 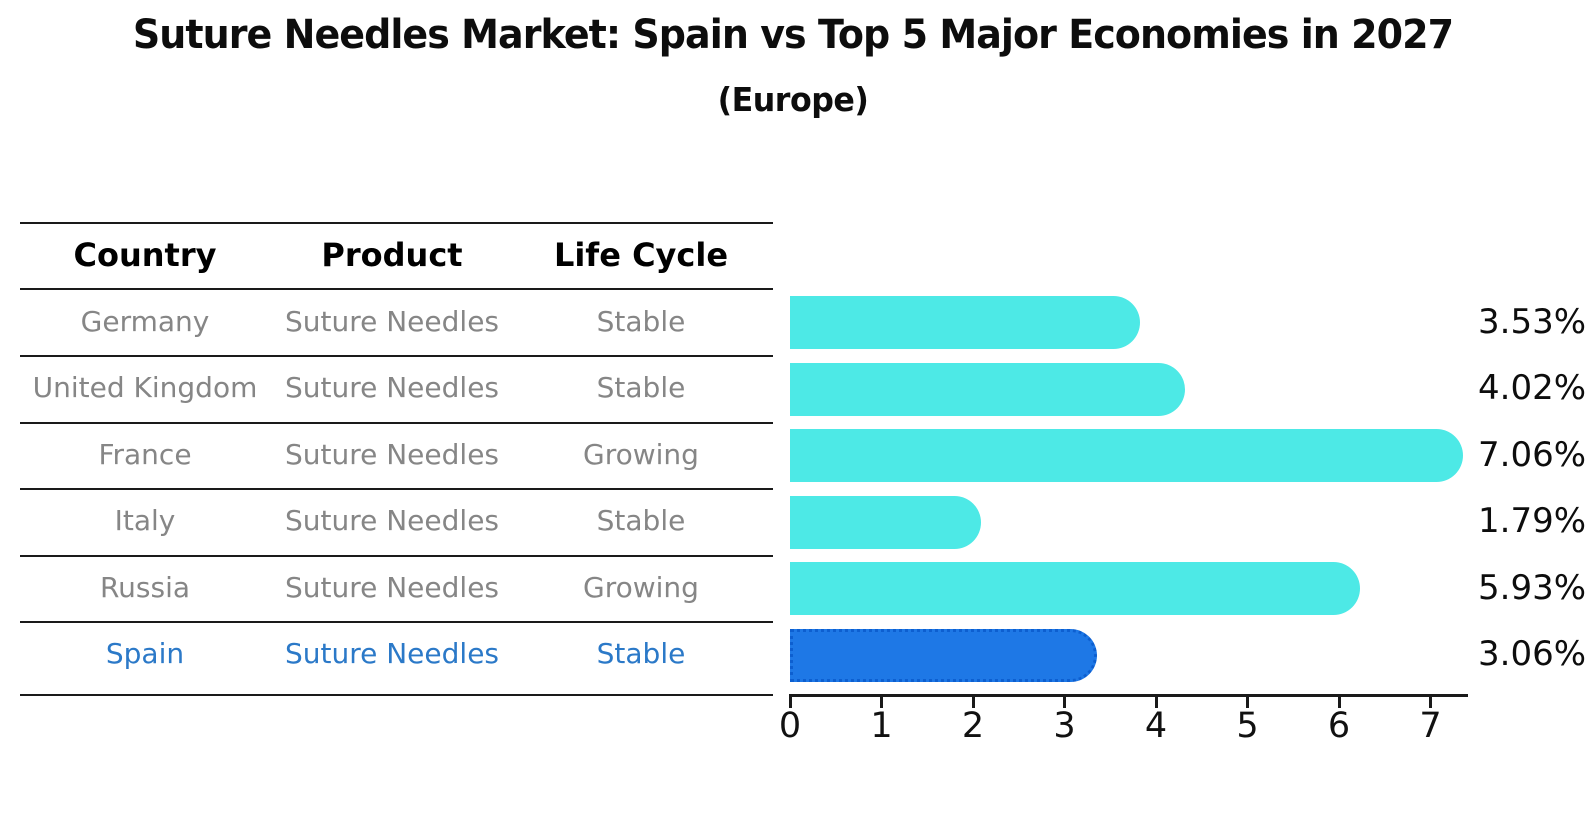 I want to click on table-cell-country: United Kingdom, so click(x=145, y=387).